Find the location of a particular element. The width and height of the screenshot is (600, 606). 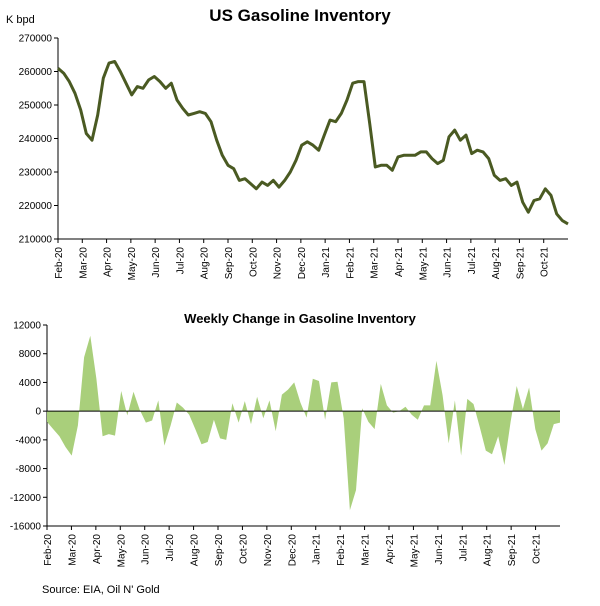

y-tick-label: 8000 is located at coordinates (30, 354).